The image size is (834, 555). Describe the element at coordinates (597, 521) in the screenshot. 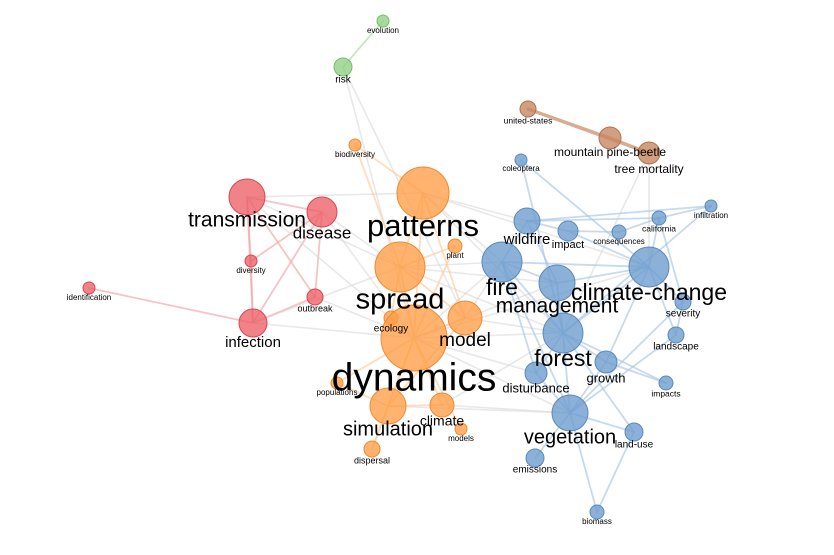

I see `label-biomass: biomass` at that location.